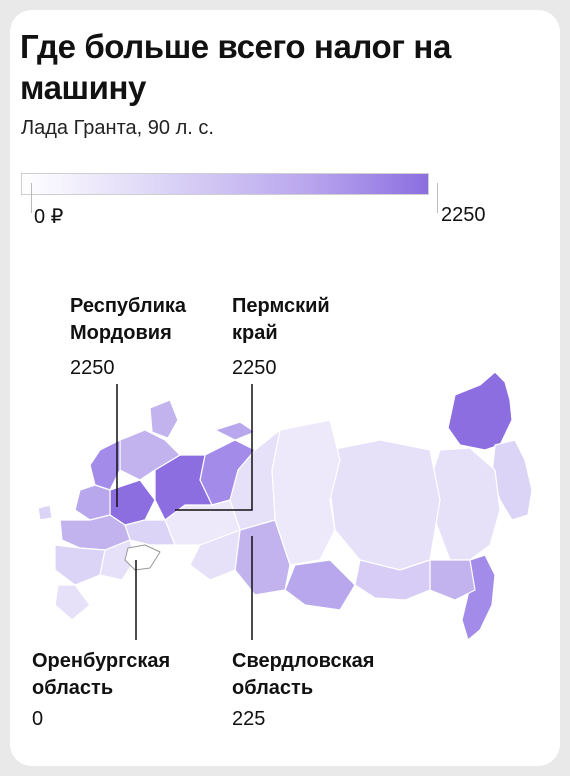 The width and height of the screenshot is (570, 776). What do you see at coordinates (235, 67) in the screenshot?
I see `page-title: Где больше всего налог на машину` at bounding box center [235, 67].